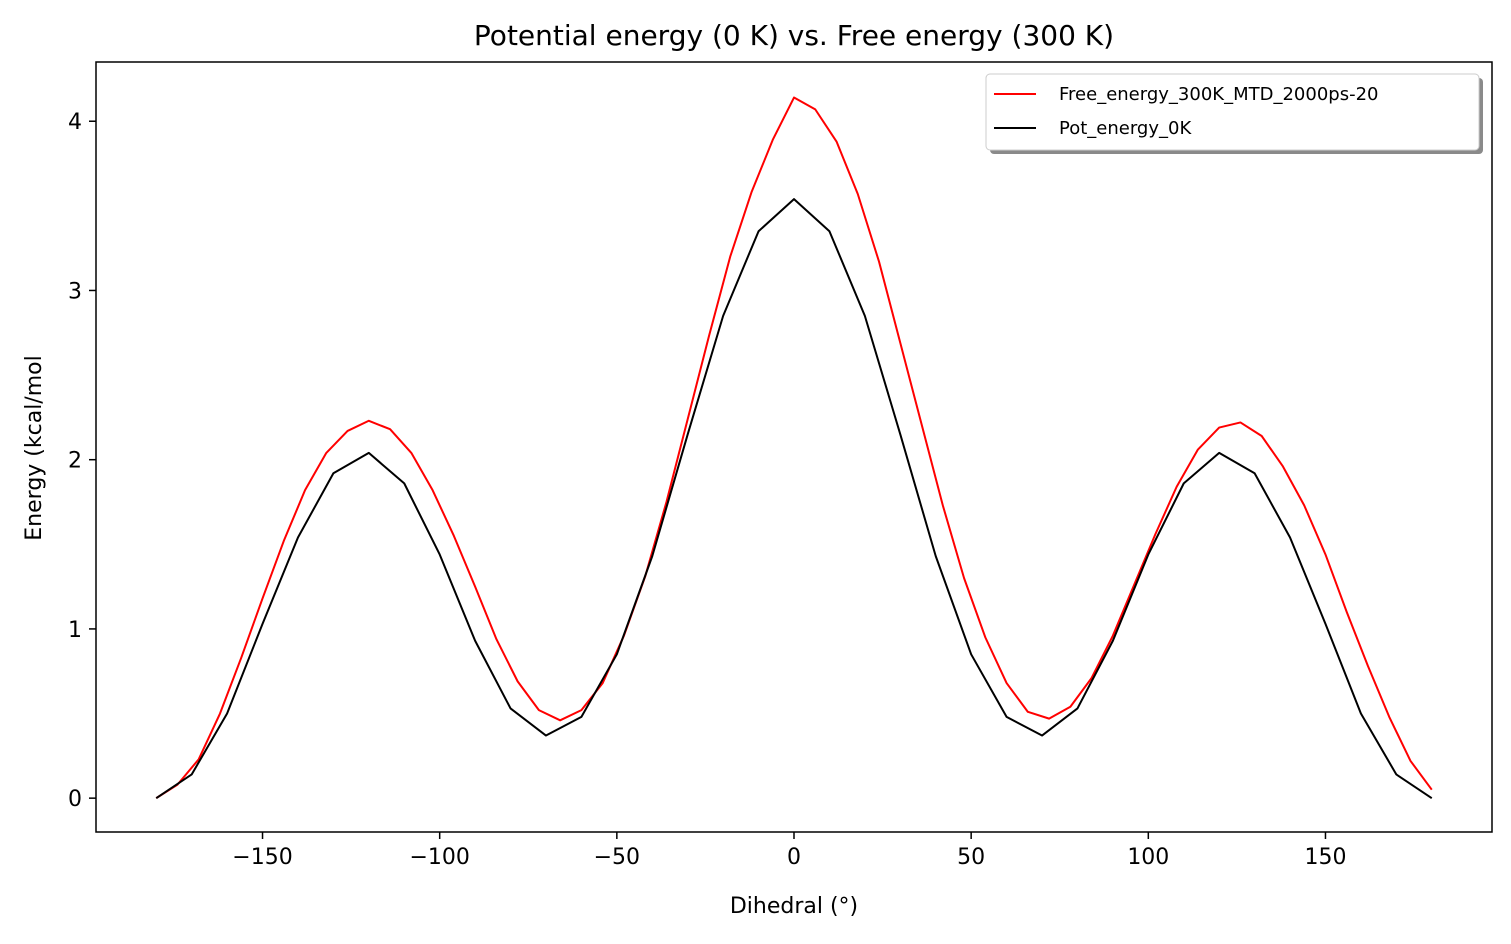  Describe the element at coordinates (75, 799) in the screenshot. I see `y-tick-label: 0` at that location.